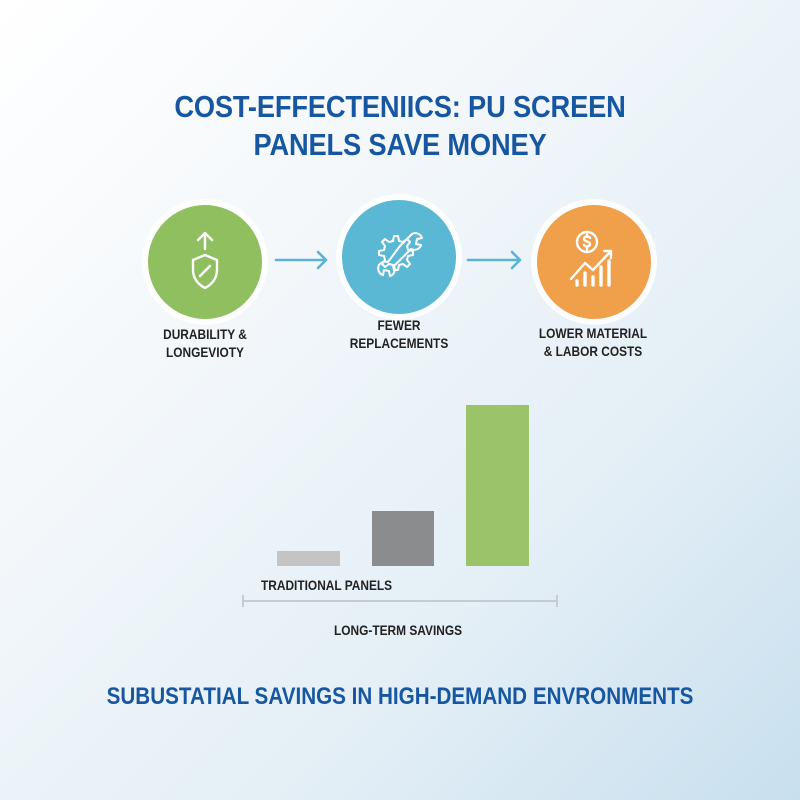 This screenshot has width=800, height=800. Describe the element at coordinates (400, 601) in the screenshot. I see `axis-bracket` at that location.